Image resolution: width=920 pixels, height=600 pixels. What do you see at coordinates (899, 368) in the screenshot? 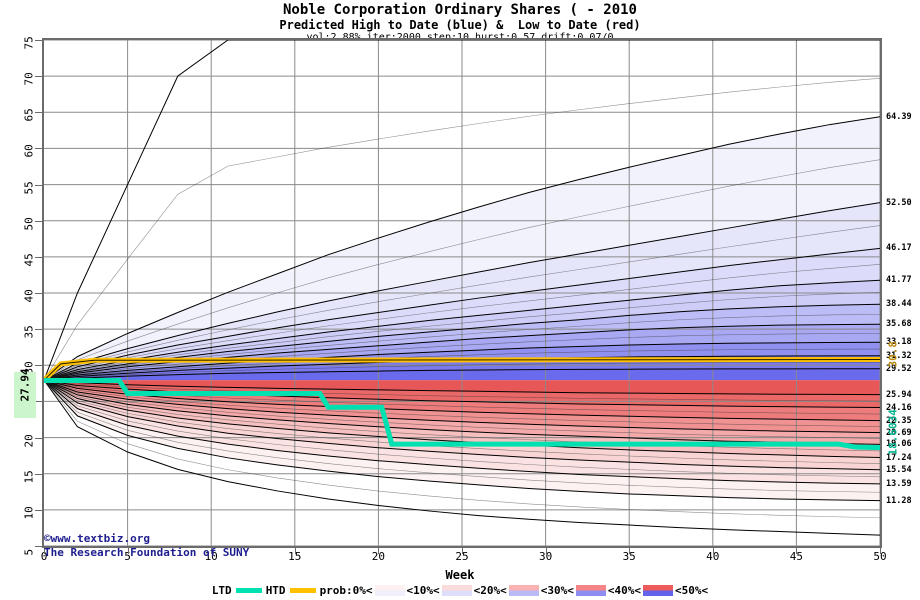
I see `right-label-29-52: 29.52` at bounding box center [899, 368].